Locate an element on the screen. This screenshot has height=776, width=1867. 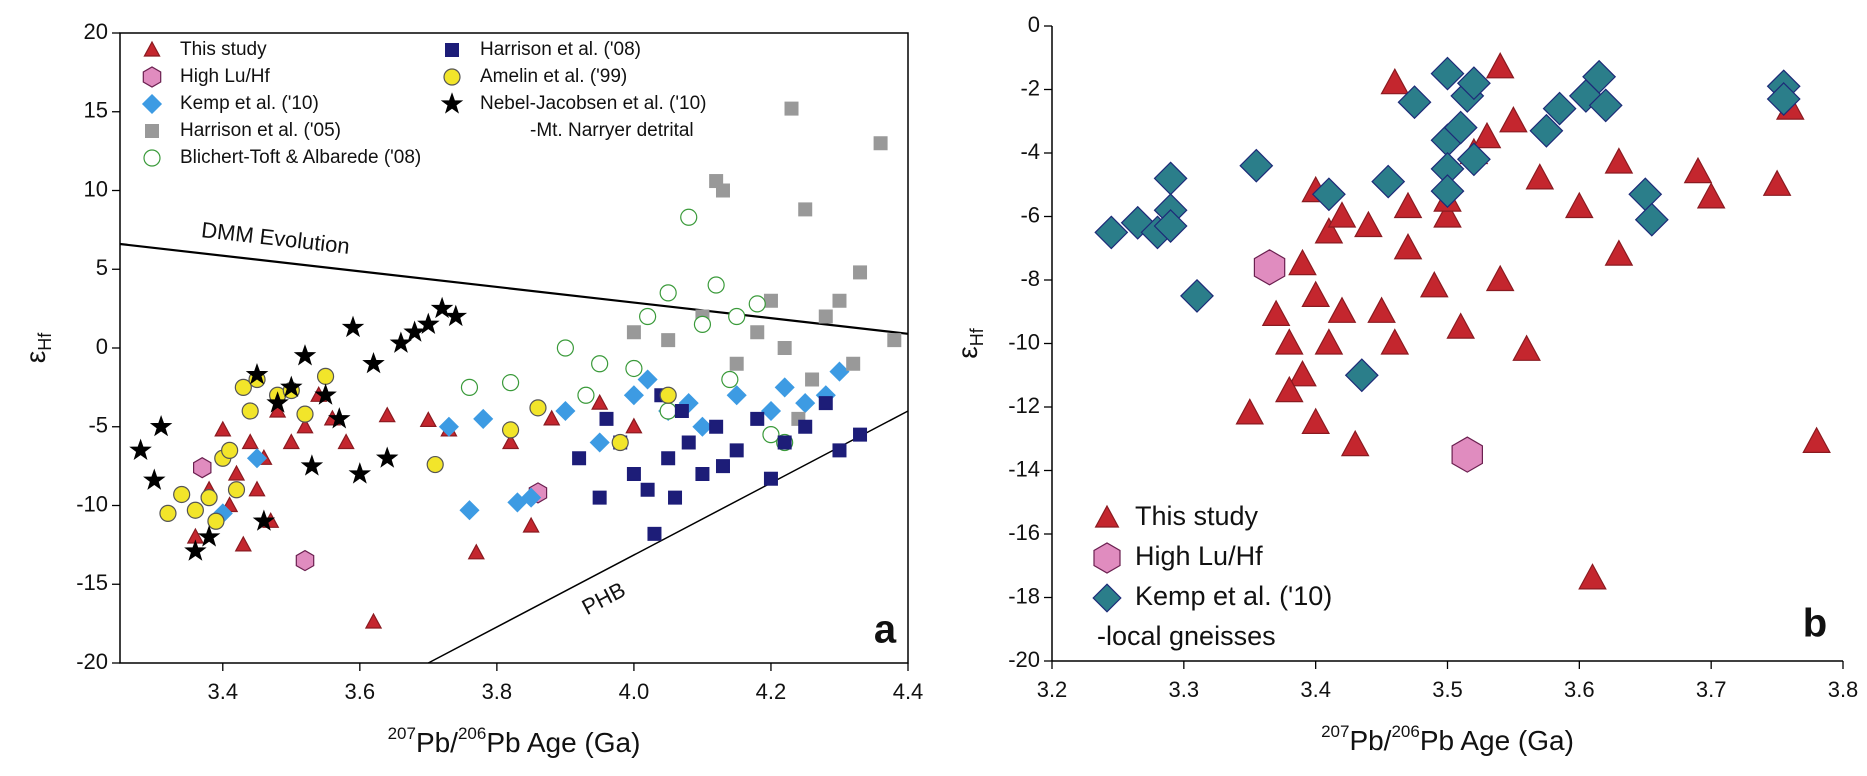
y-tick-label: -20 is located at coordinates (92, 661).